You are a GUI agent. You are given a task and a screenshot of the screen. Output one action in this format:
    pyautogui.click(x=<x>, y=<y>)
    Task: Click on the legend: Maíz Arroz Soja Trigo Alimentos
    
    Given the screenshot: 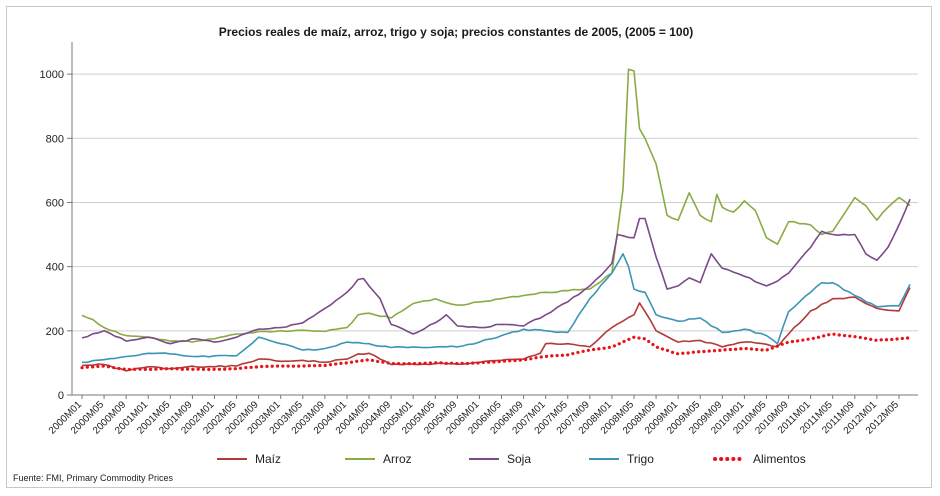 What is the action you would take?
    pyautogui.click(x=511, y=459)
    